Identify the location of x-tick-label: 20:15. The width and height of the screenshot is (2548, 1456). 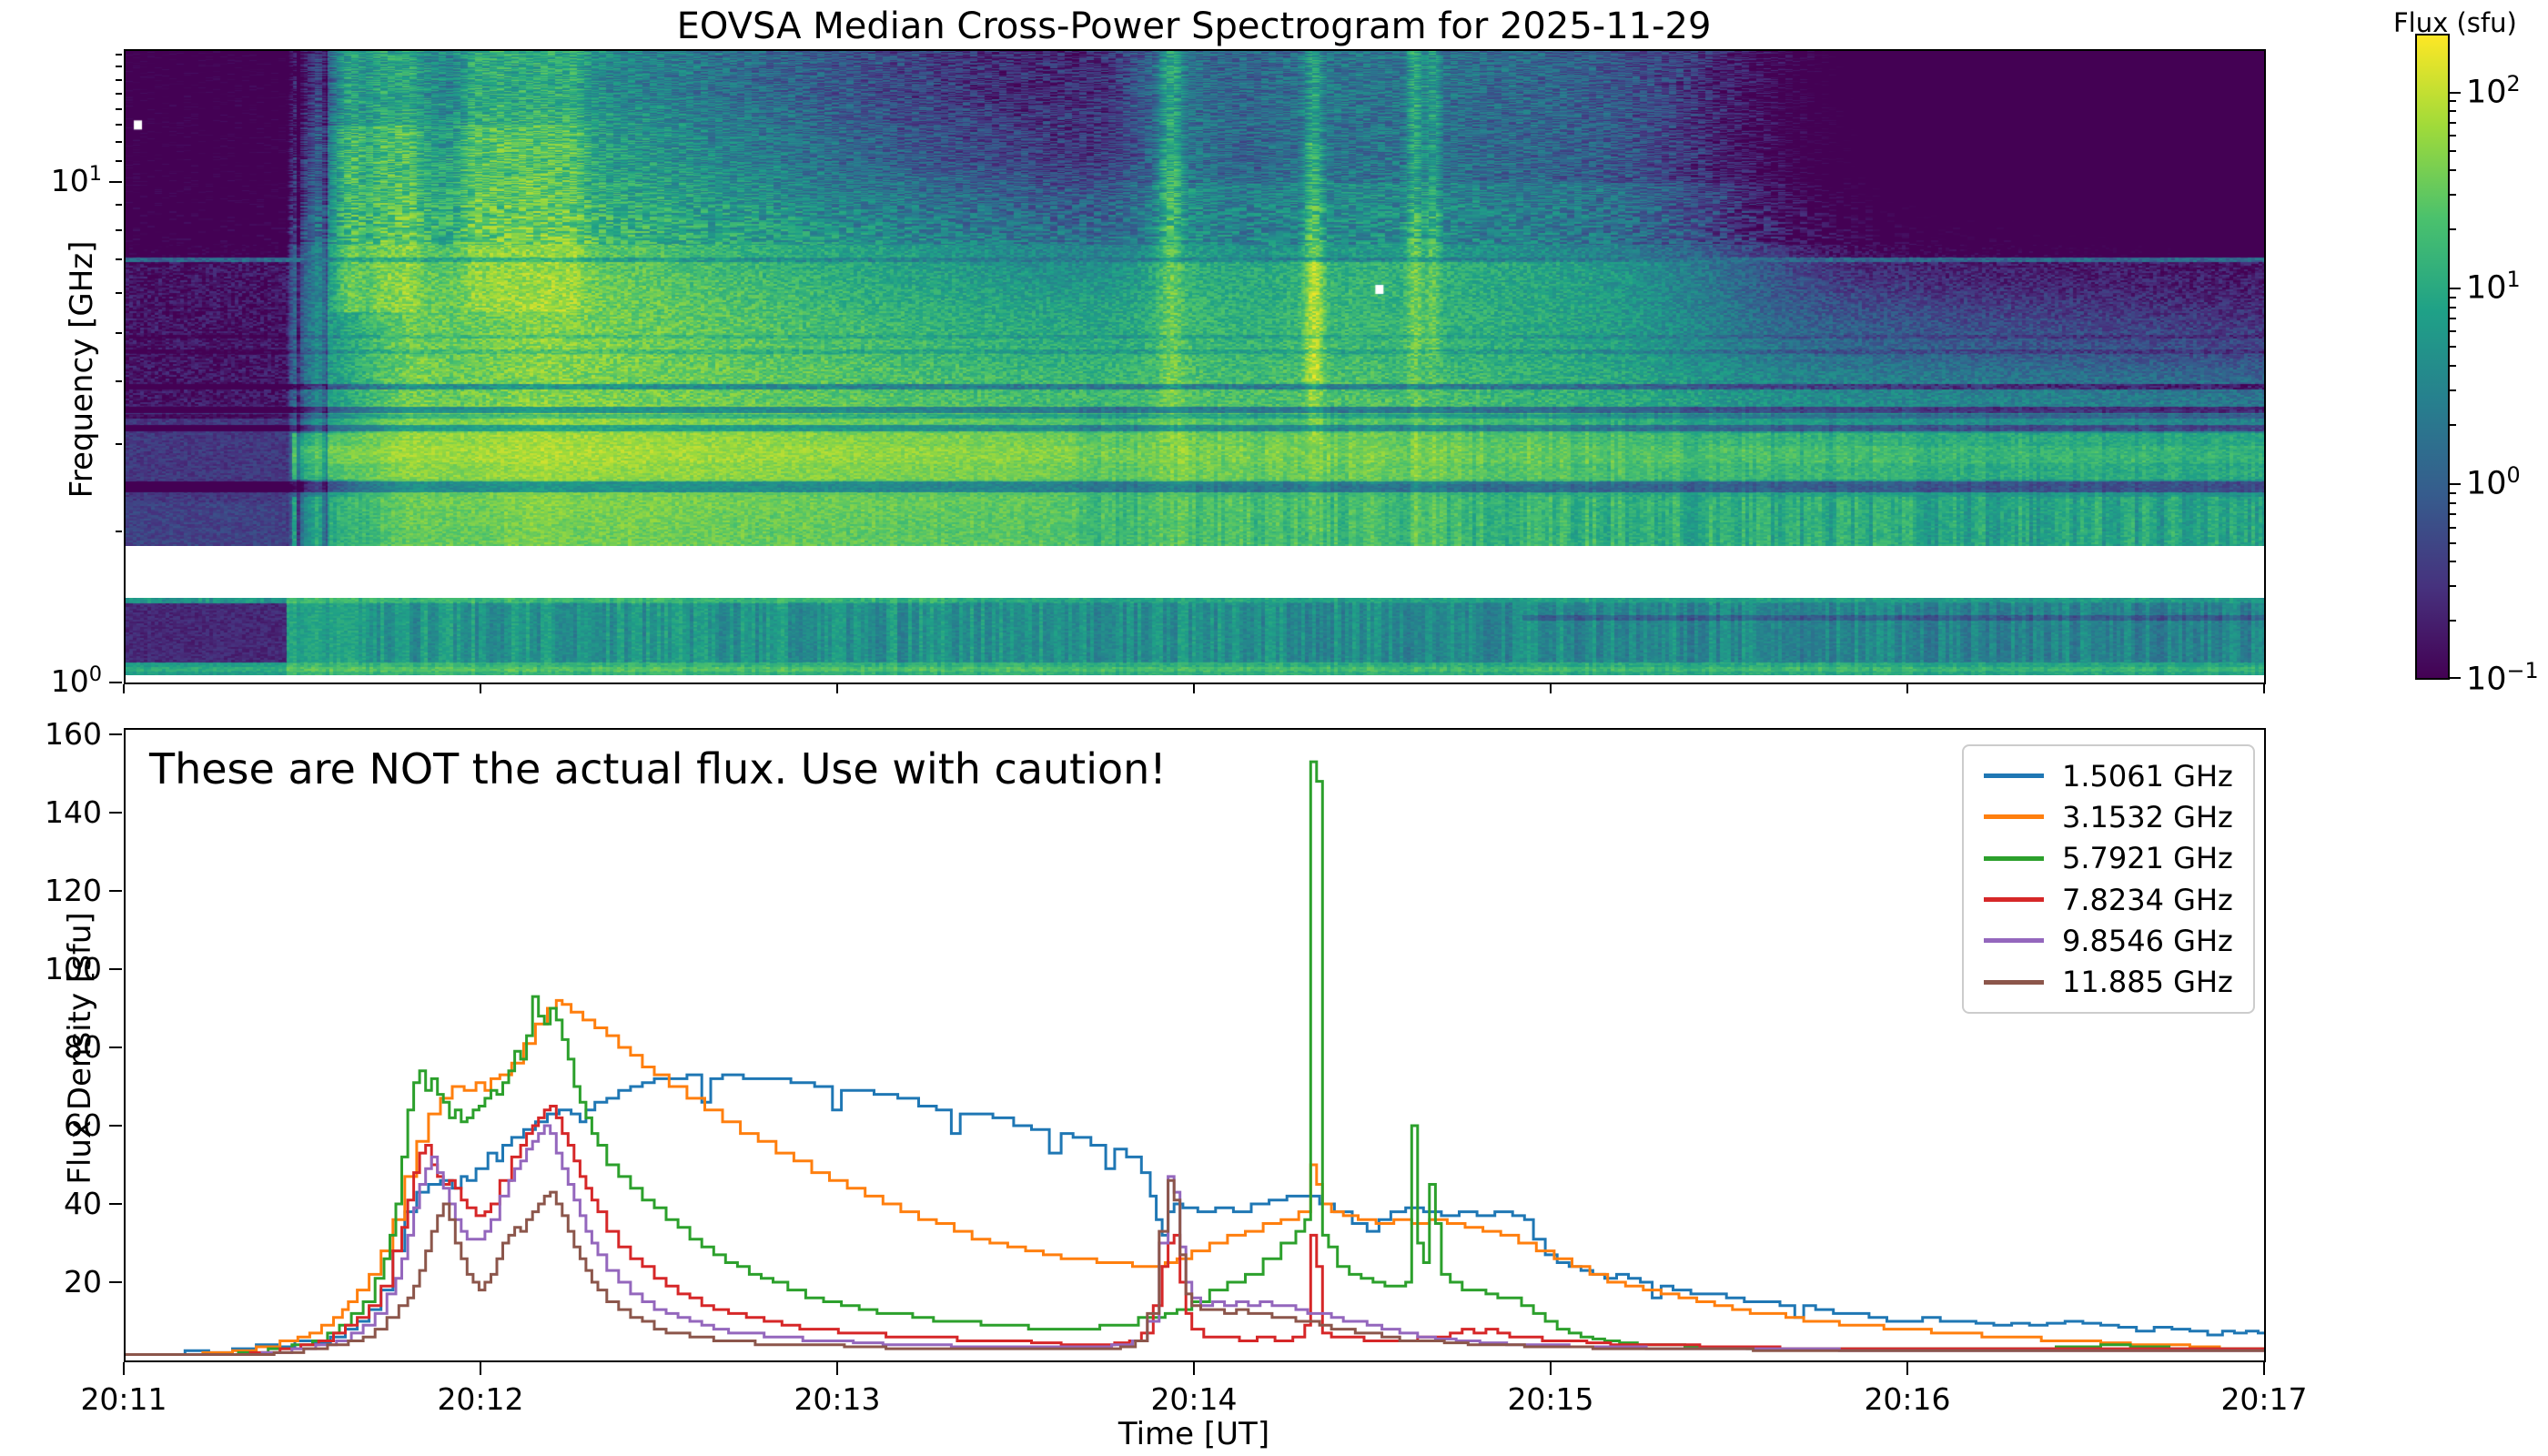
(1551, 1399).